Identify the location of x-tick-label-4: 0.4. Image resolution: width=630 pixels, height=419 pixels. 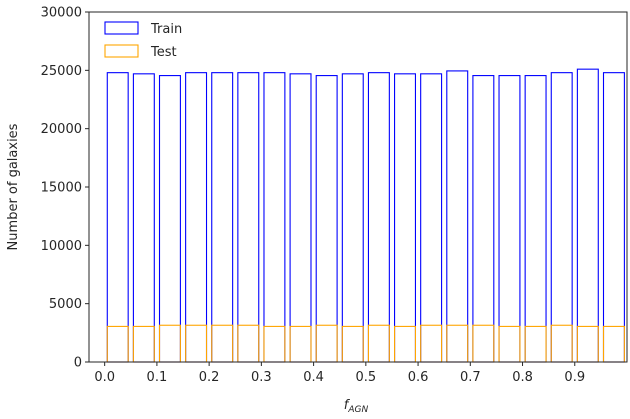
(313, 377).